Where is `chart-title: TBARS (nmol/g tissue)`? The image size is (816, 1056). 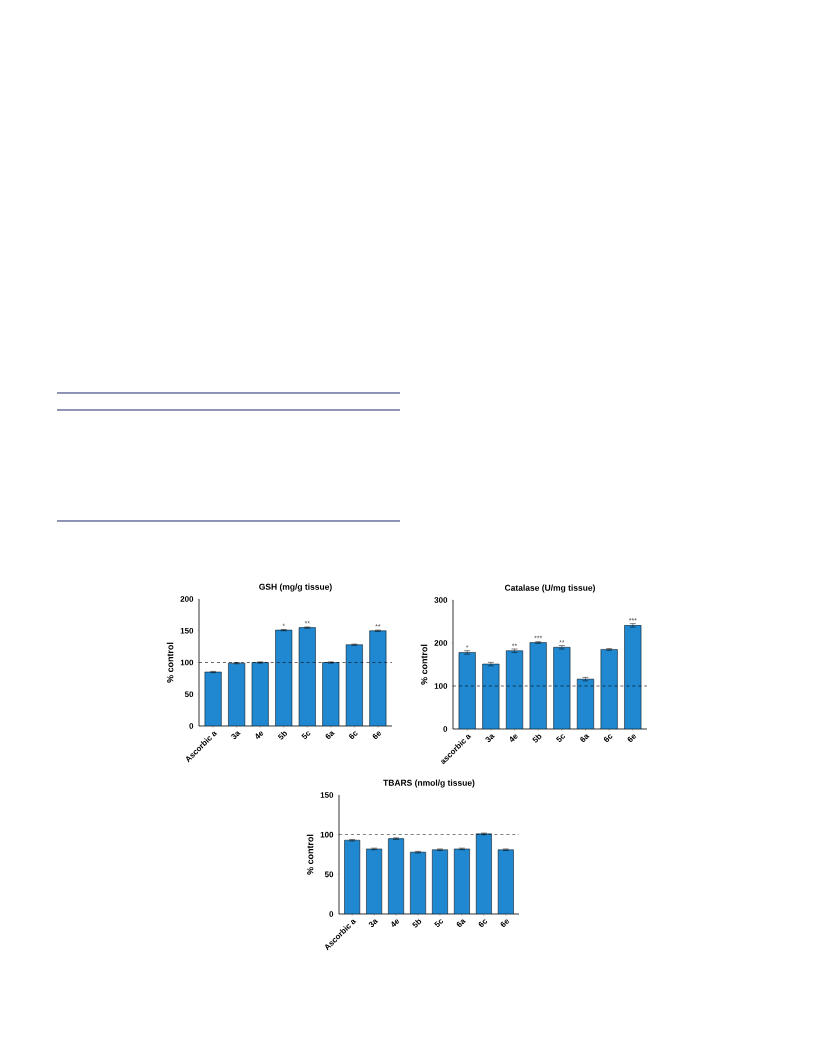
chart-title: TBARS (nmol/g tissue) is located at coordinates (429, 783).